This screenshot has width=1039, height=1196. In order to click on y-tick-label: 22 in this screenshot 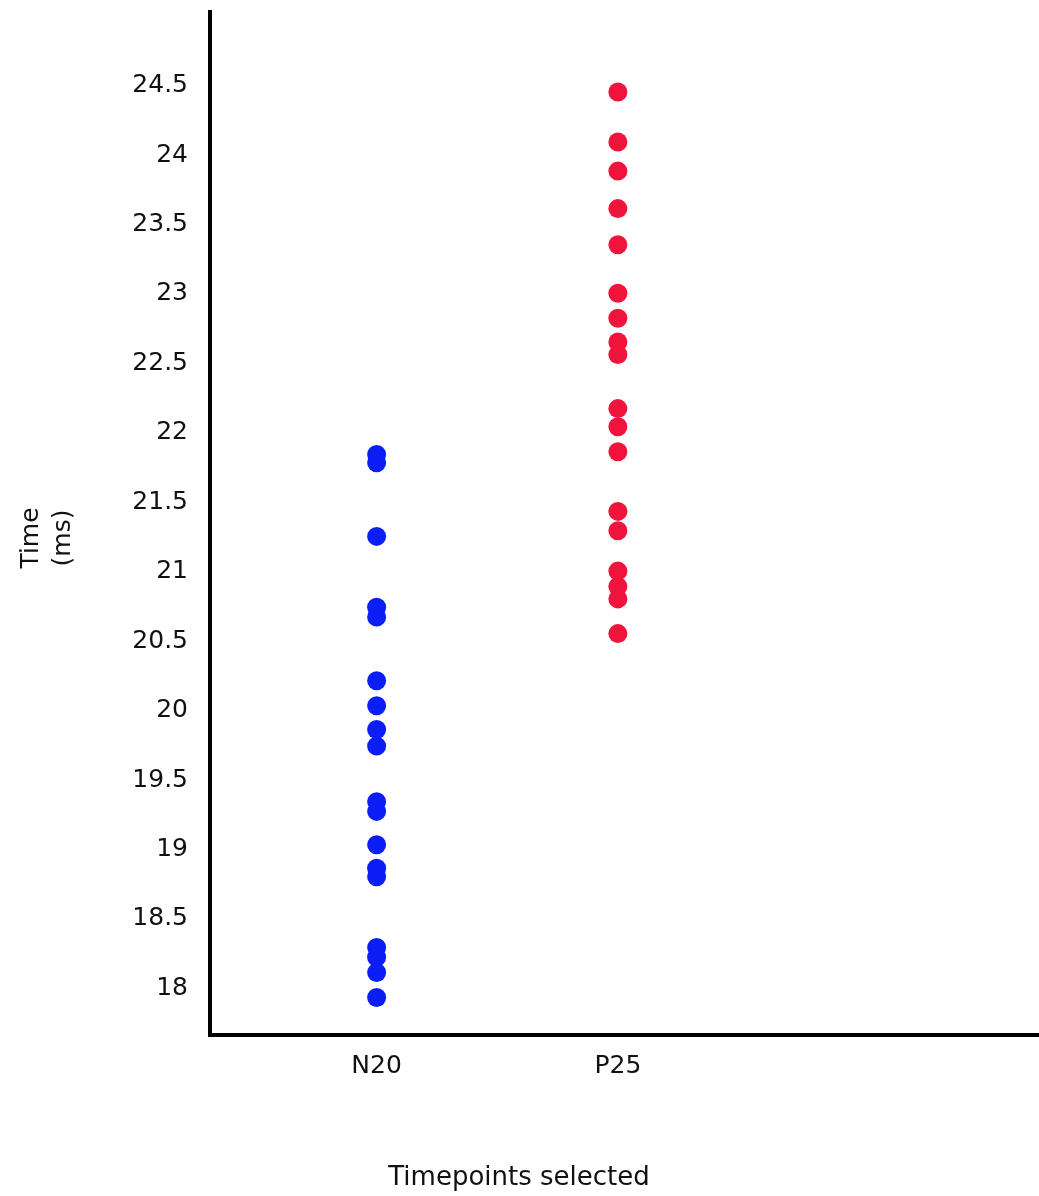, I will do `click(172, 431)`.